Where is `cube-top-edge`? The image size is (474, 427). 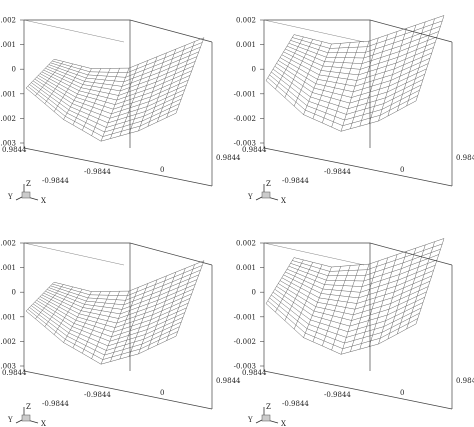 cube-top-edge is located at coordinates (358, 31).